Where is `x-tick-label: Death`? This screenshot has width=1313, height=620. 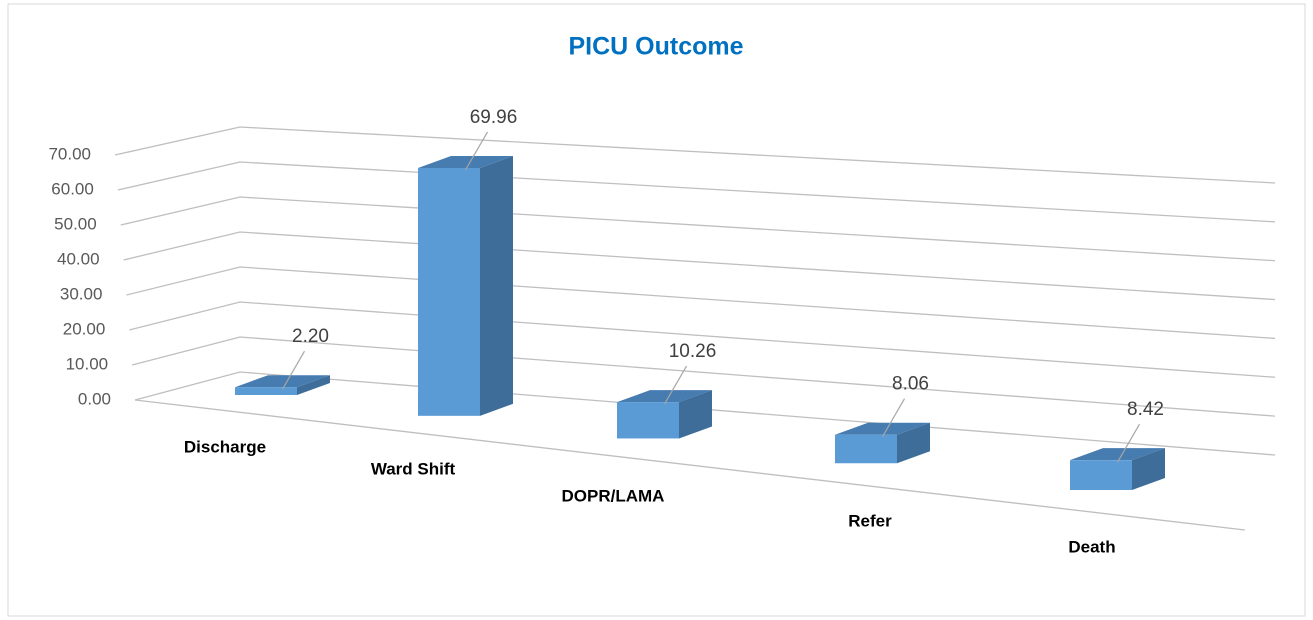 x-tick-label: Death is located at coordinates (1091, 546).